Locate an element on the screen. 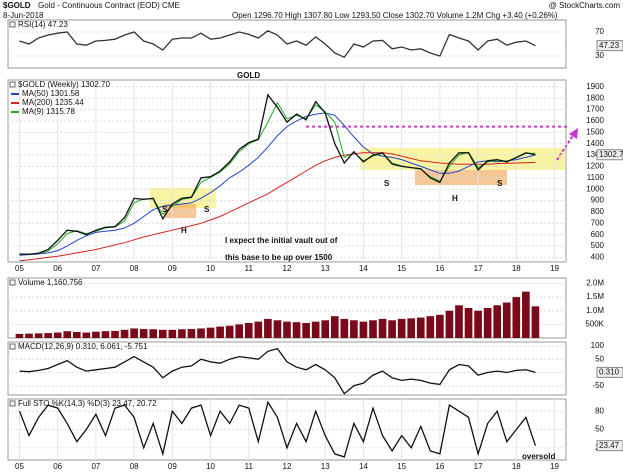  legend-label: MA(200) 1235.44 is located at coordinates (53, 102).